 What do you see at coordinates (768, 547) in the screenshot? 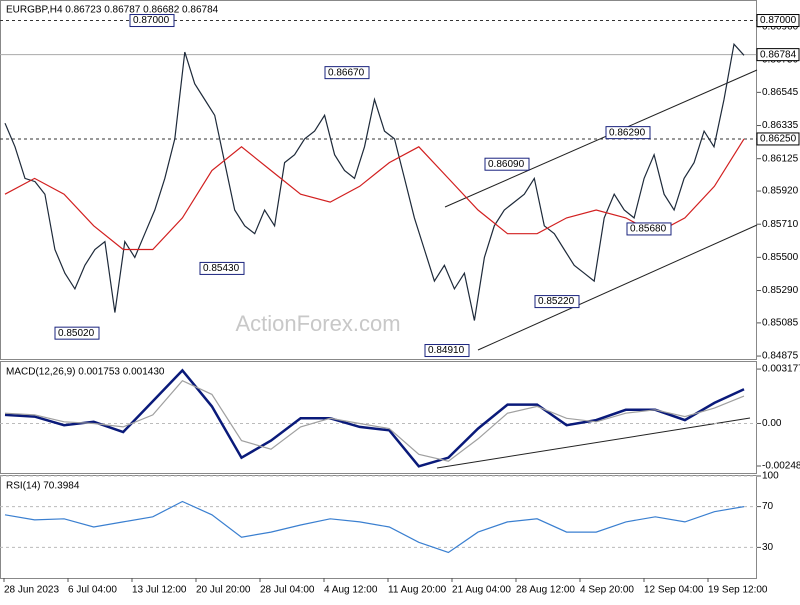
I see `y-tick-label: 30` at bounding box center [768, 547].